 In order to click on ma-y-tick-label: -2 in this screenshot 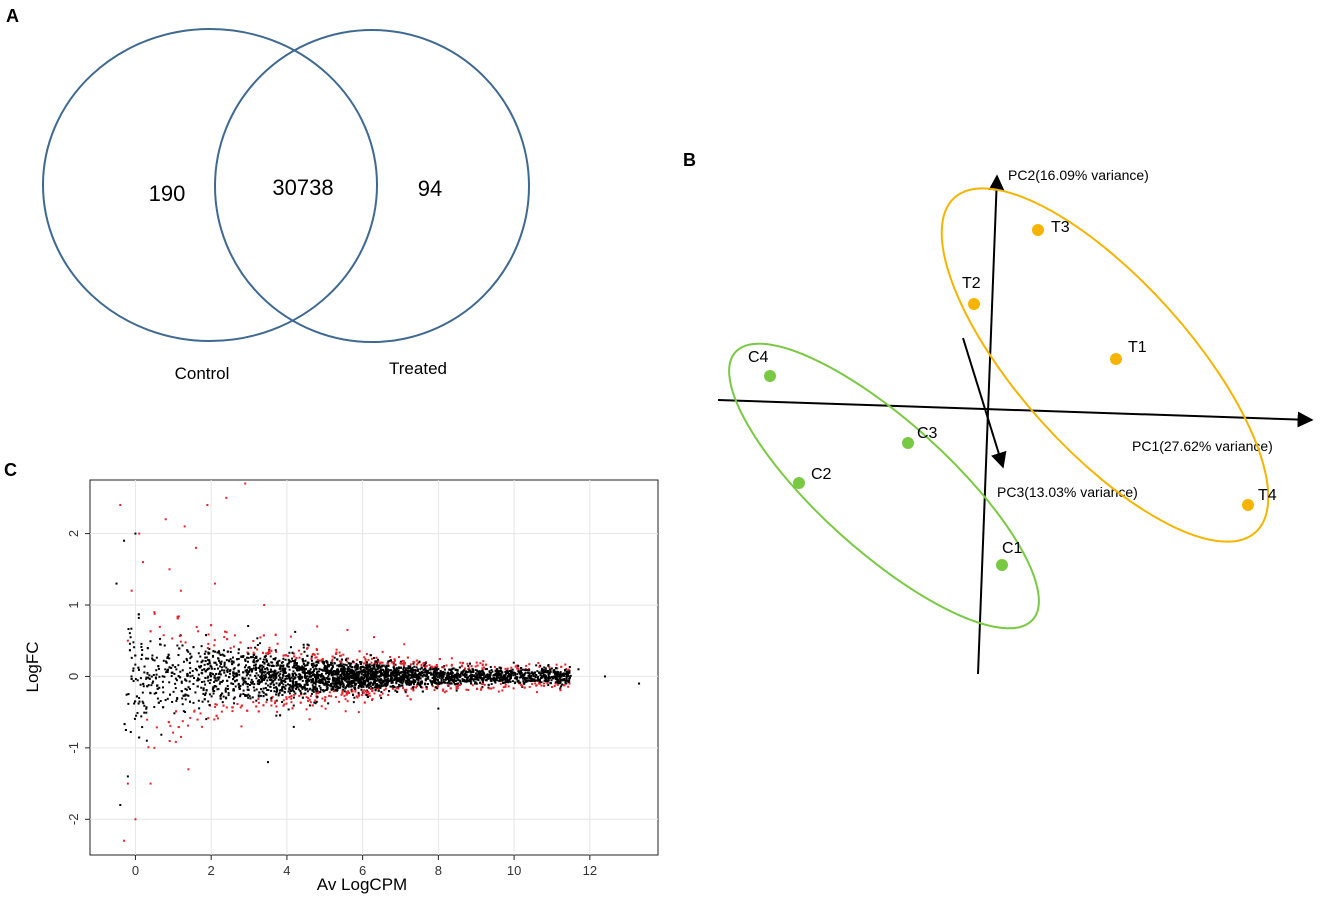, I will do `click(73, 820)`.